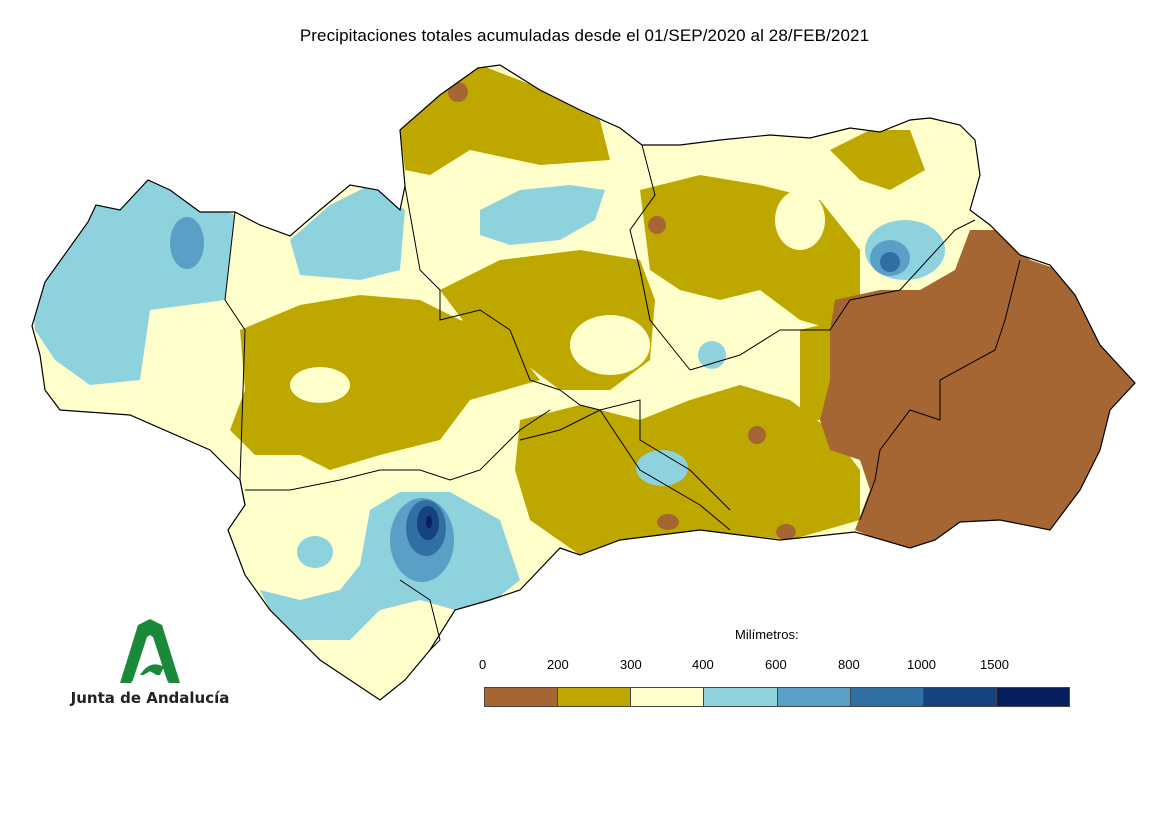 Image resolution: width=1169 pixels, height=826 pixels. What do you see at coordinates (657, 225) in the screenshot?
I see `zone-lt200-spot-jaen` at bounding box center [657, 225].